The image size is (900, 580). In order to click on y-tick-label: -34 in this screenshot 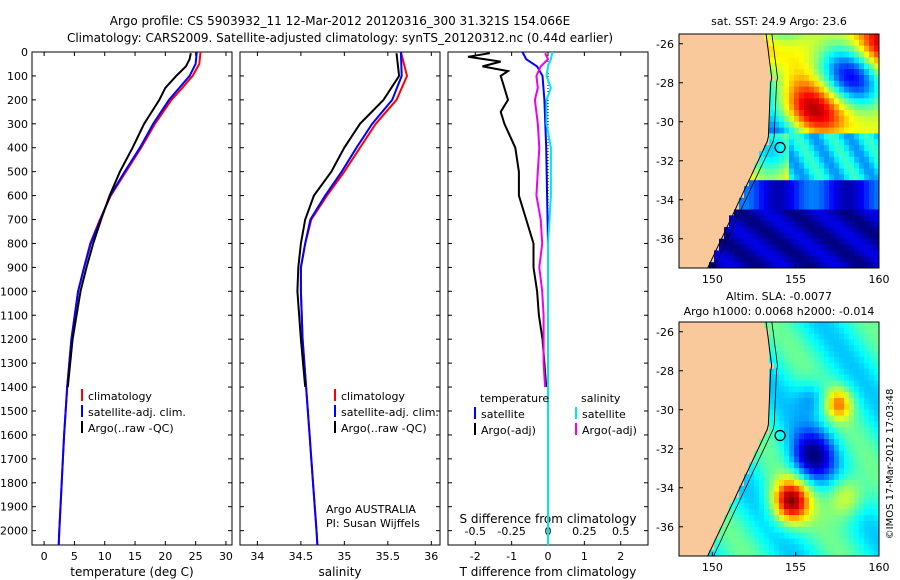, I will do `click(665, 488)`.